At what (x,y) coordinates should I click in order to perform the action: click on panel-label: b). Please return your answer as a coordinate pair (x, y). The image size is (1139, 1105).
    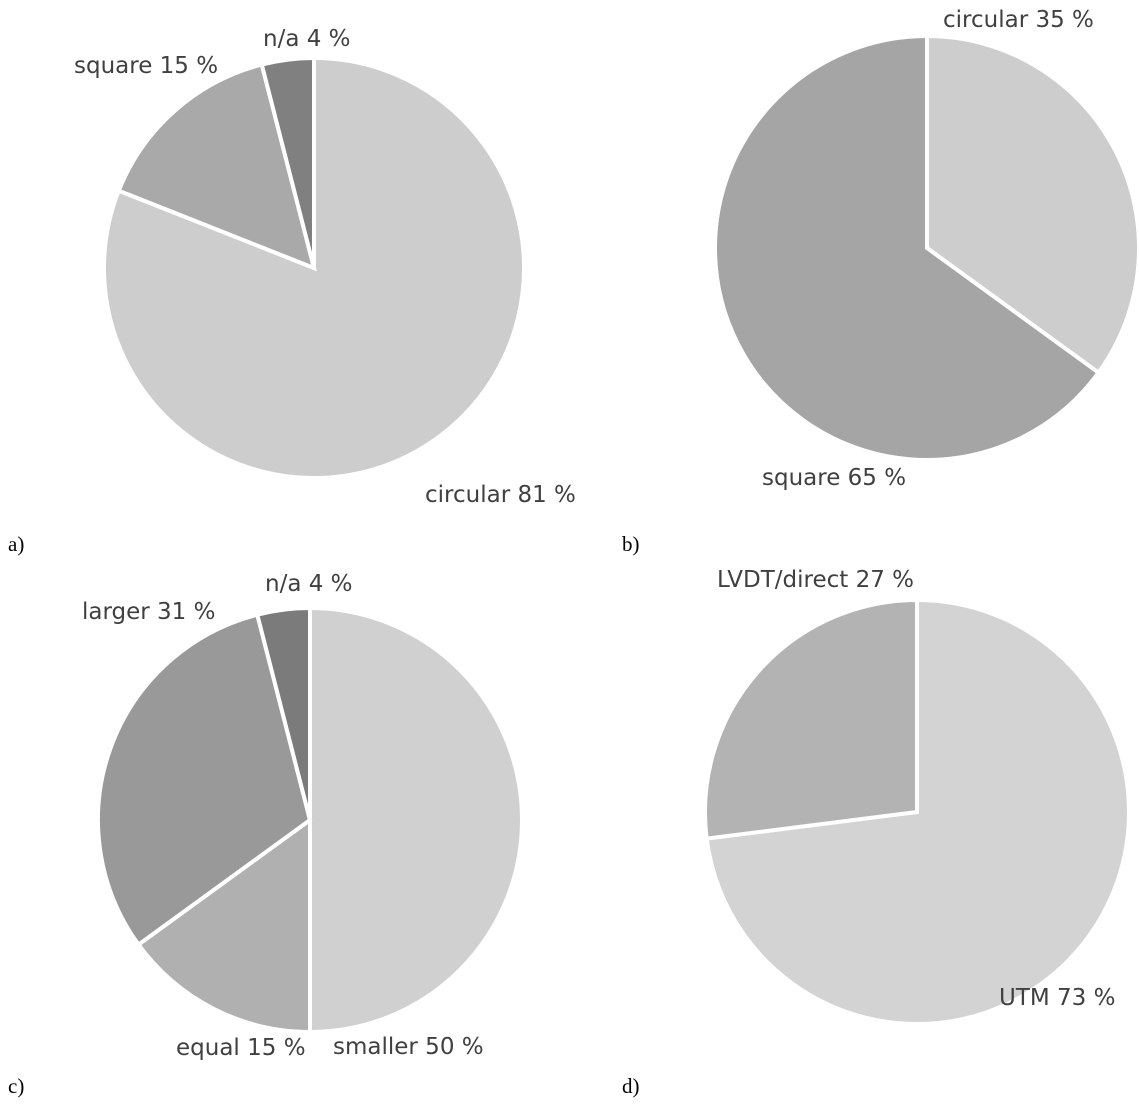
    Looking at the image, I should click on (631, 544).